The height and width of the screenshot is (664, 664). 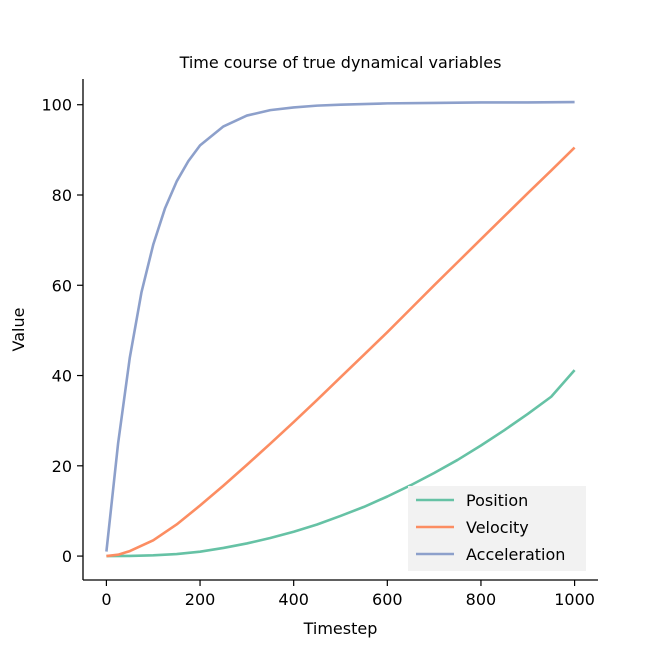 What do you see at coordinates (106, 599) in the screenshot?
I see `x-tick-label: 0` at bounding box center [106, 599].